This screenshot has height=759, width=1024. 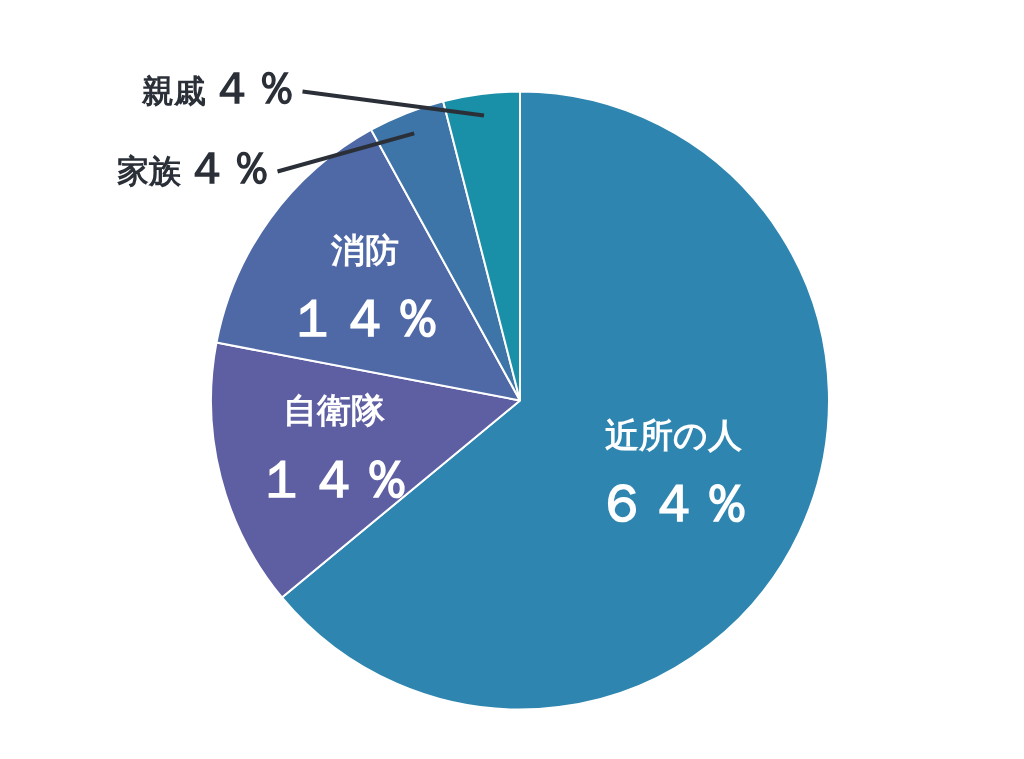 I want to click on slice-label: 消防, so click(x=365, y=249).